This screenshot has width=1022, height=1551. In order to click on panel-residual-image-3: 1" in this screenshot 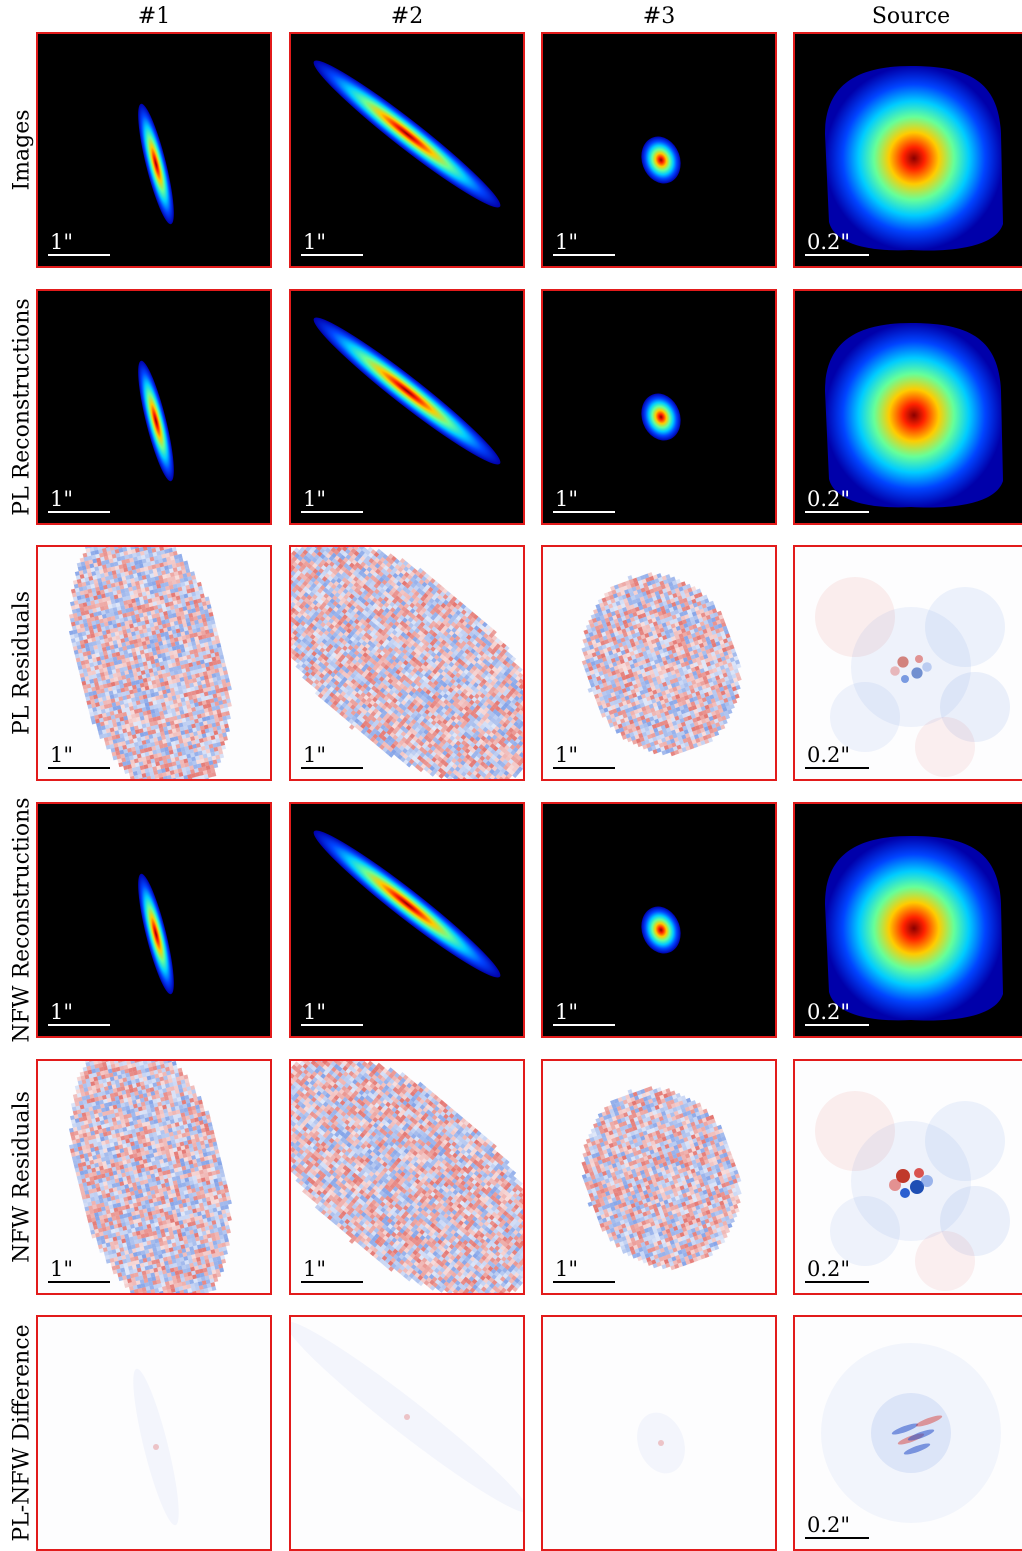, I will do `click(659, 663)`.